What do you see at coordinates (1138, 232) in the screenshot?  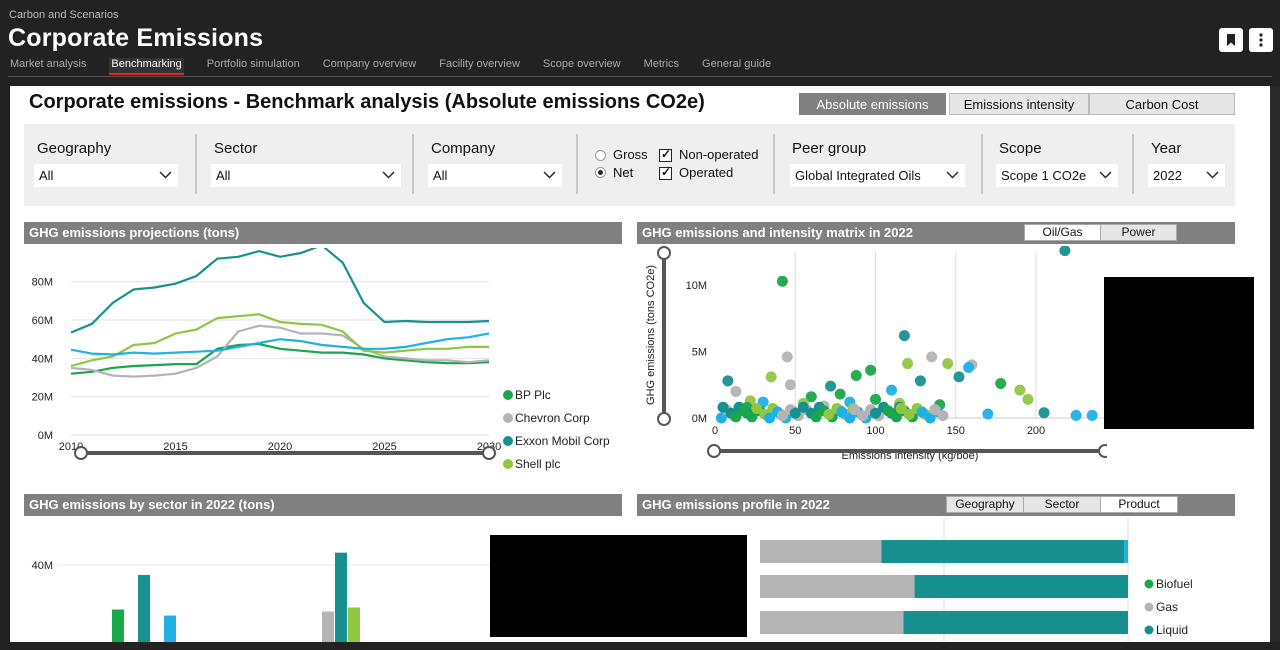 I see `toggle-power: Power` at bounding box center [1138, 232].